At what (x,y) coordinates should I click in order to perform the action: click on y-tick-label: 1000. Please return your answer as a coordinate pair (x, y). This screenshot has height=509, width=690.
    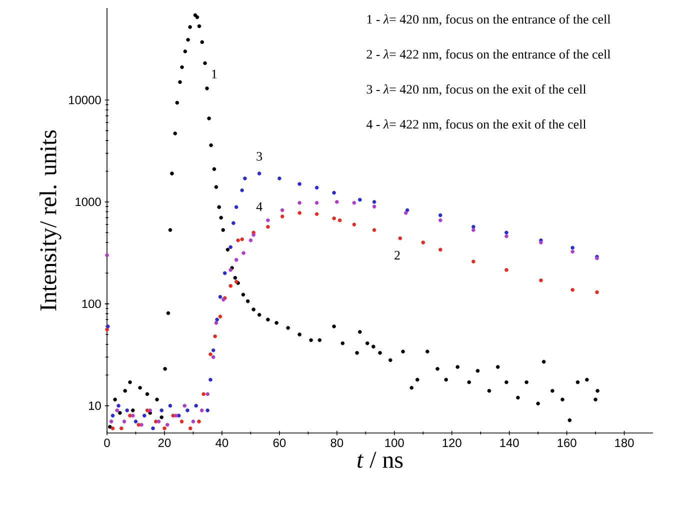
    Looking at the image, I should click on (88, 202).